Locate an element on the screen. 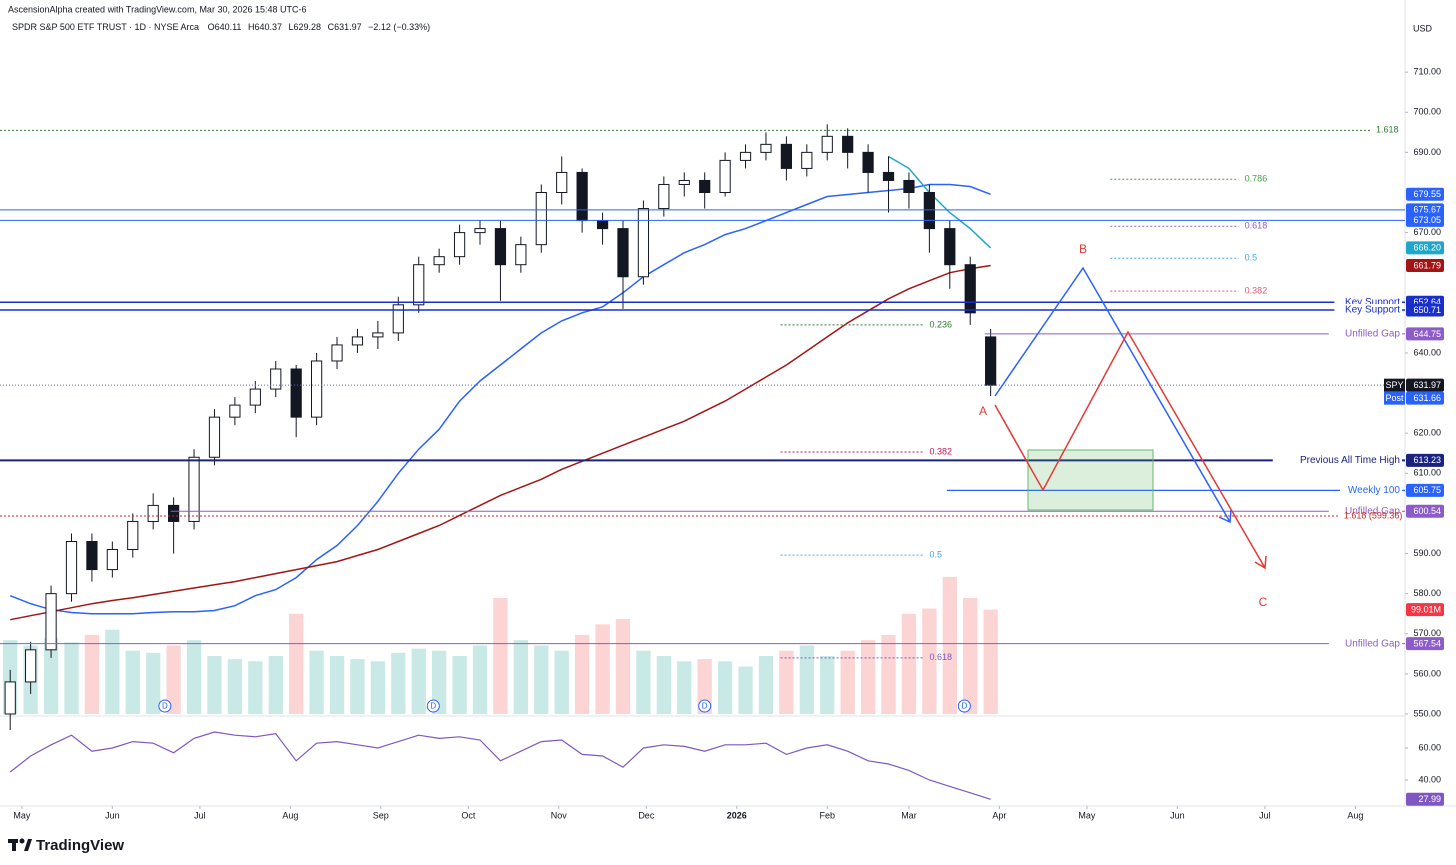 This screenshot has height=865, width=1456. target-box is located at coordinates (1090, 480).